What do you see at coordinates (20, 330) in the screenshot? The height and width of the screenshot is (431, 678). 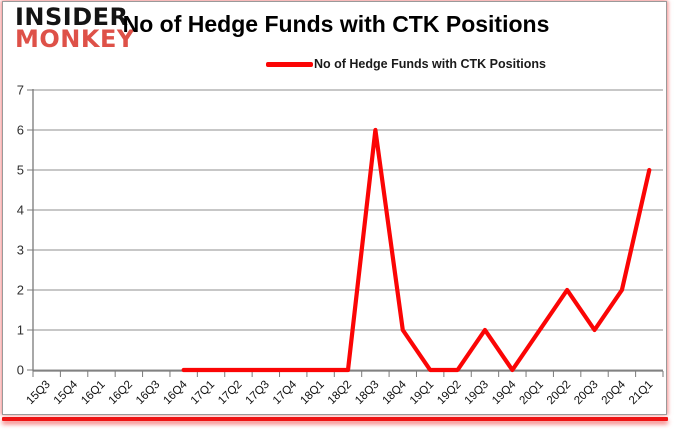 I see `y-axis-tick-label: 1` at bounding box center [20, 330].